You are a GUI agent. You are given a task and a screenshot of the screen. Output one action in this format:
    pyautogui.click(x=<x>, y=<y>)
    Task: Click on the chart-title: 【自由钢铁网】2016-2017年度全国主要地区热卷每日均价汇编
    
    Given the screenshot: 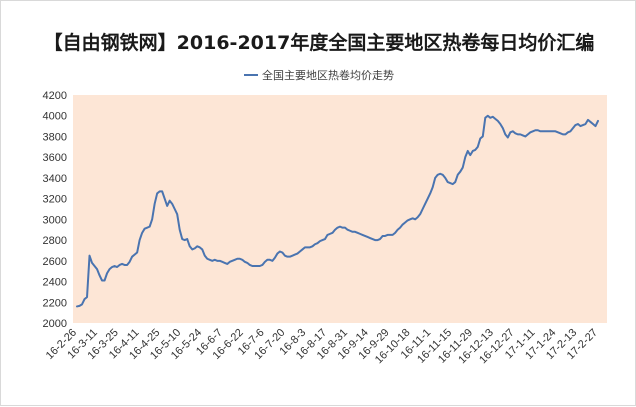 What is the action you would take?
    pyautogui.click(x=319, y=43)
    